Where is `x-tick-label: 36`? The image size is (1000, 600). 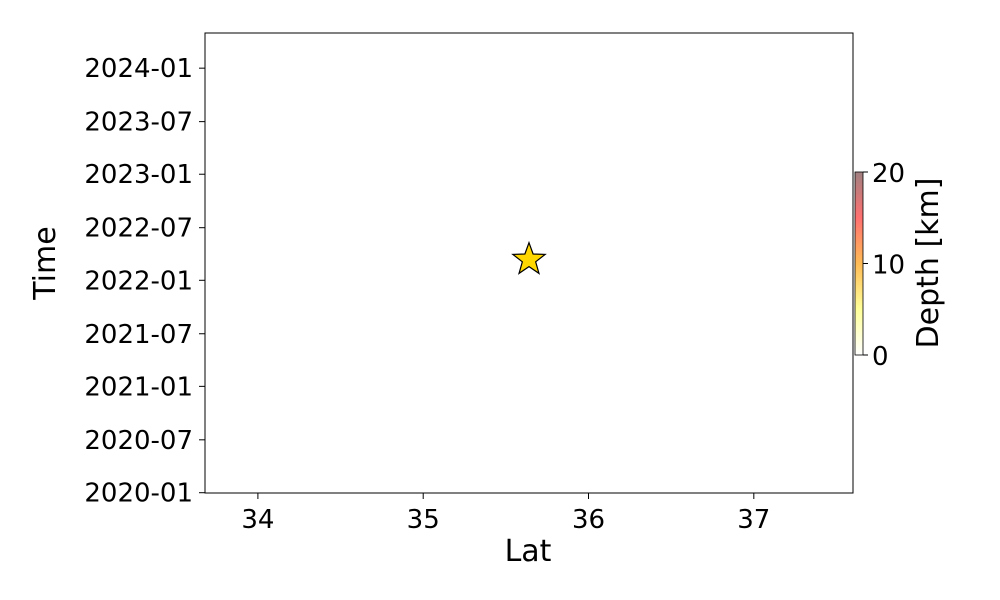 x-tick-label: 36 is located at coordinates (588, 520).